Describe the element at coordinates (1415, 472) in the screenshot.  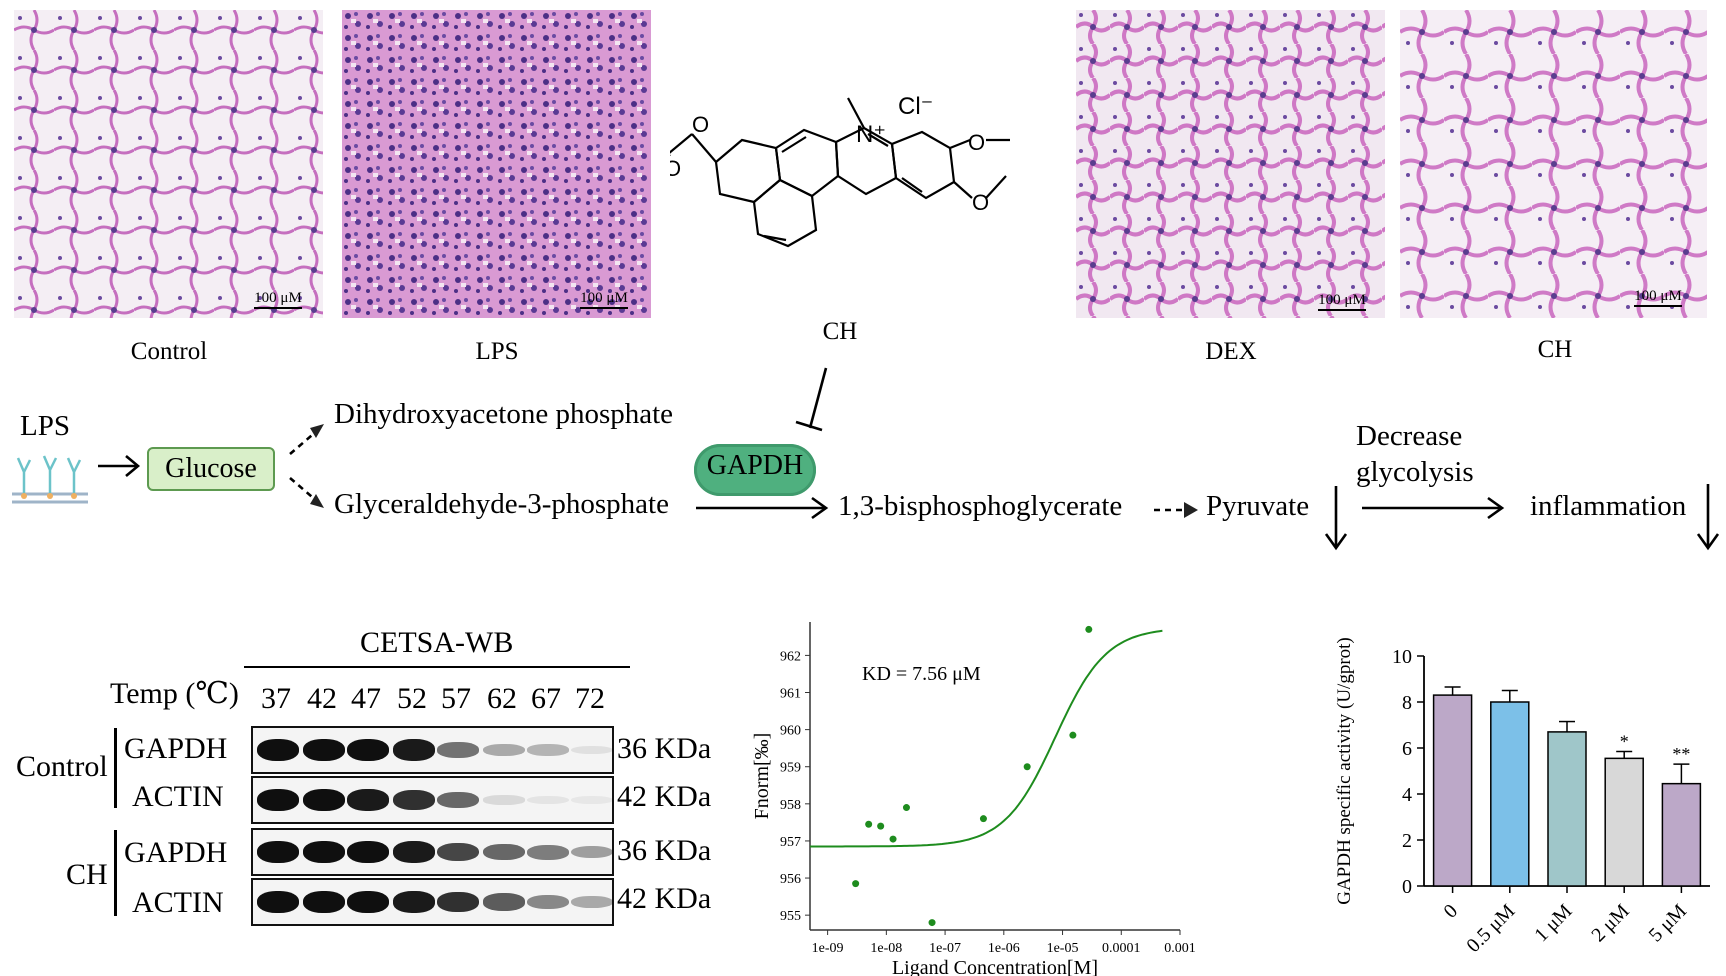
I see `decrease-label-line2: glycolysis` at that location.